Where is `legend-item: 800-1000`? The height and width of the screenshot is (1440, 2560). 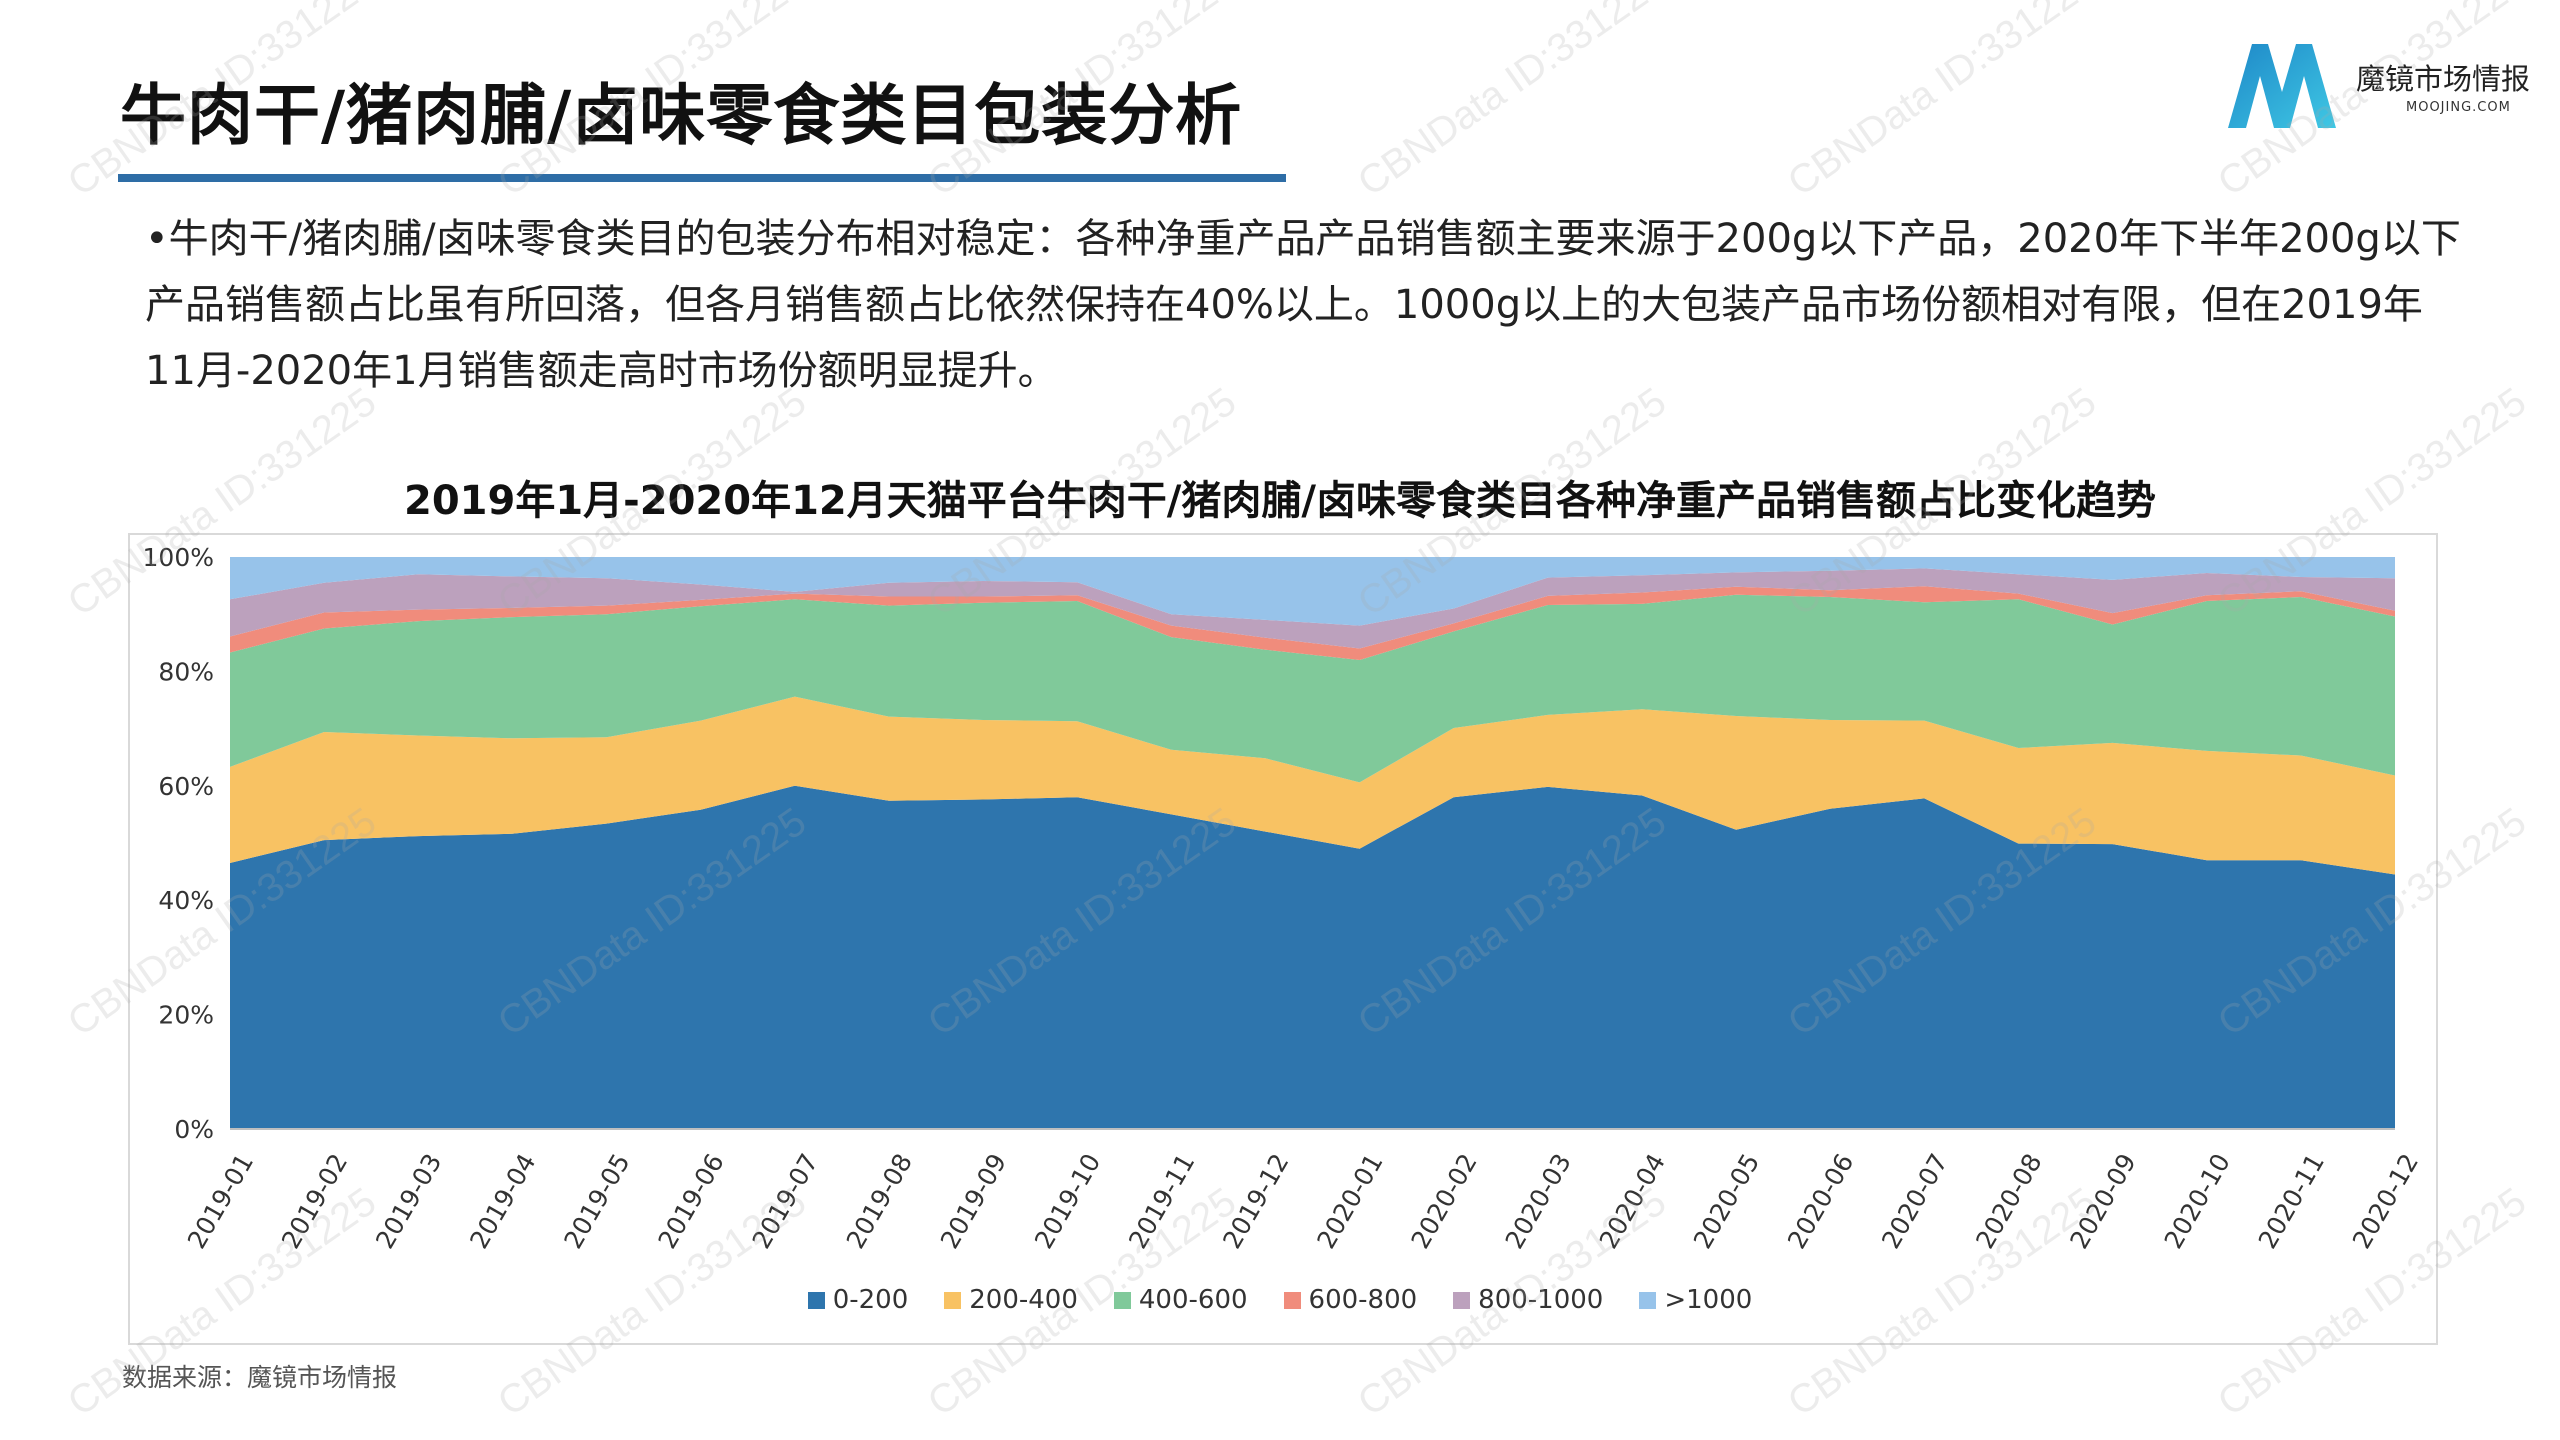
legend-item: 800-1000 is located at coordinates (1528, 1300).